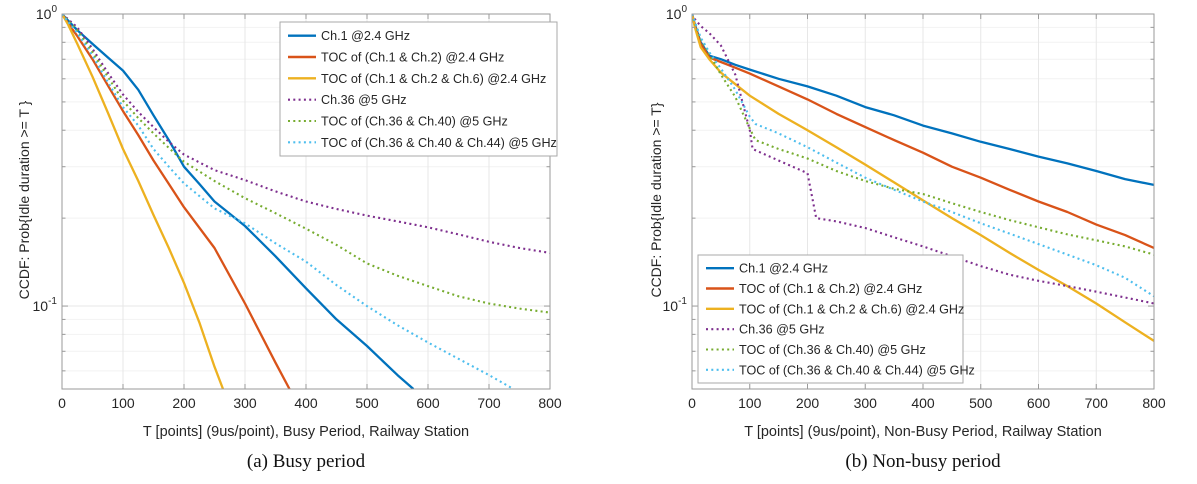 The width and height of the screenshot is (1197, 484). What do you see at coordinates (656, 200) in the screenshot?
I see `y-axis-label-nonbusy: CCDF: Prob{Idle duration >= T}` at bounding box center [656, 200].